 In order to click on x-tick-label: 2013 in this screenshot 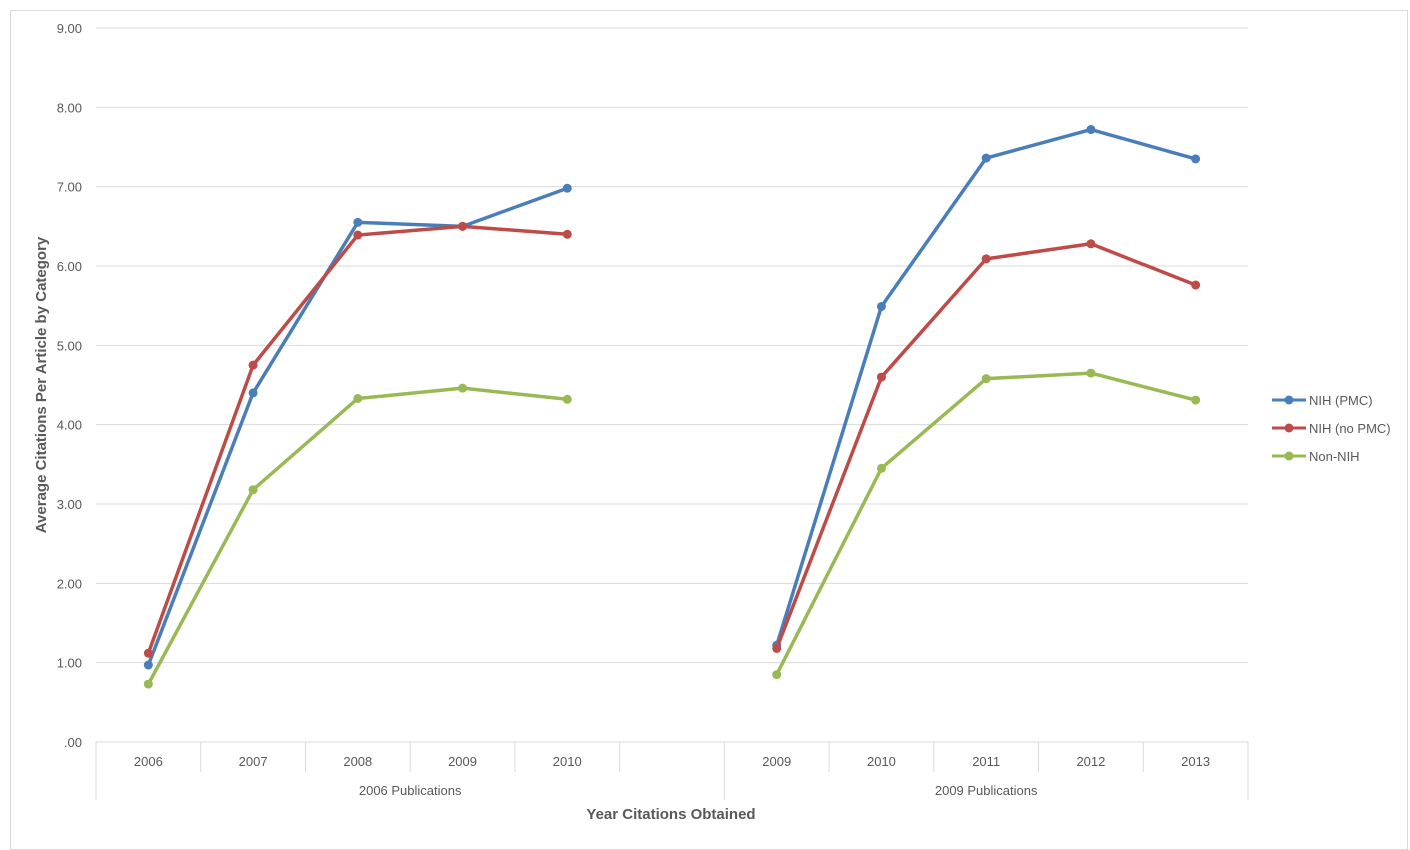, I will do `click(1195, 761)`.